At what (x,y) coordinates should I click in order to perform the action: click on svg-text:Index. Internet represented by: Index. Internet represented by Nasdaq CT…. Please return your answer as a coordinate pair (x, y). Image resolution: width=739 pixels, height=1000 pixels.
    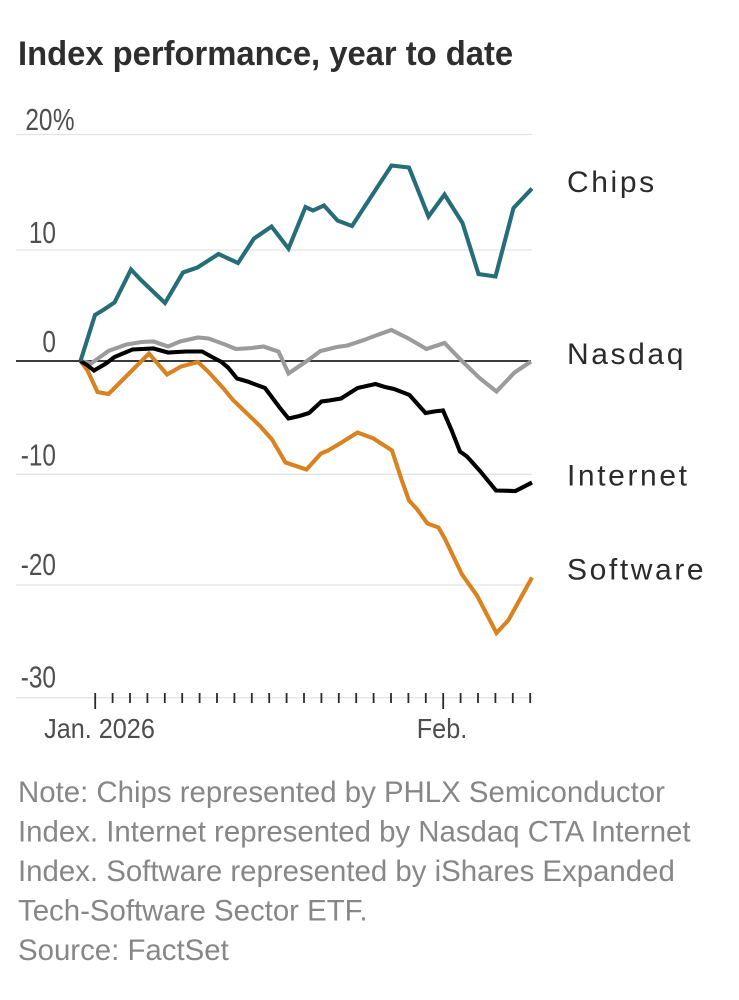
    Looking at the image, I should click on (354, 832).